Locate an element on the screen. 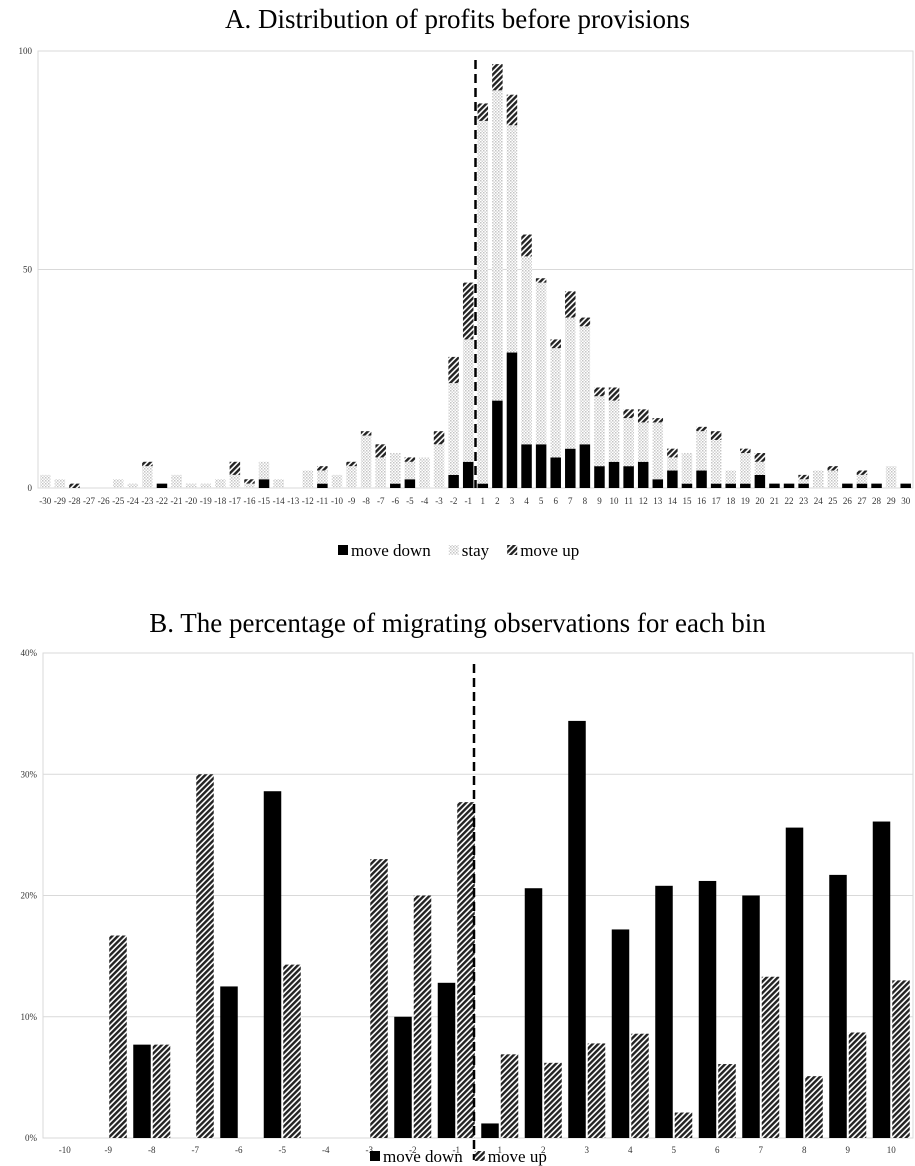  x-tick-label: -5 is located at coordinates (410, 501).